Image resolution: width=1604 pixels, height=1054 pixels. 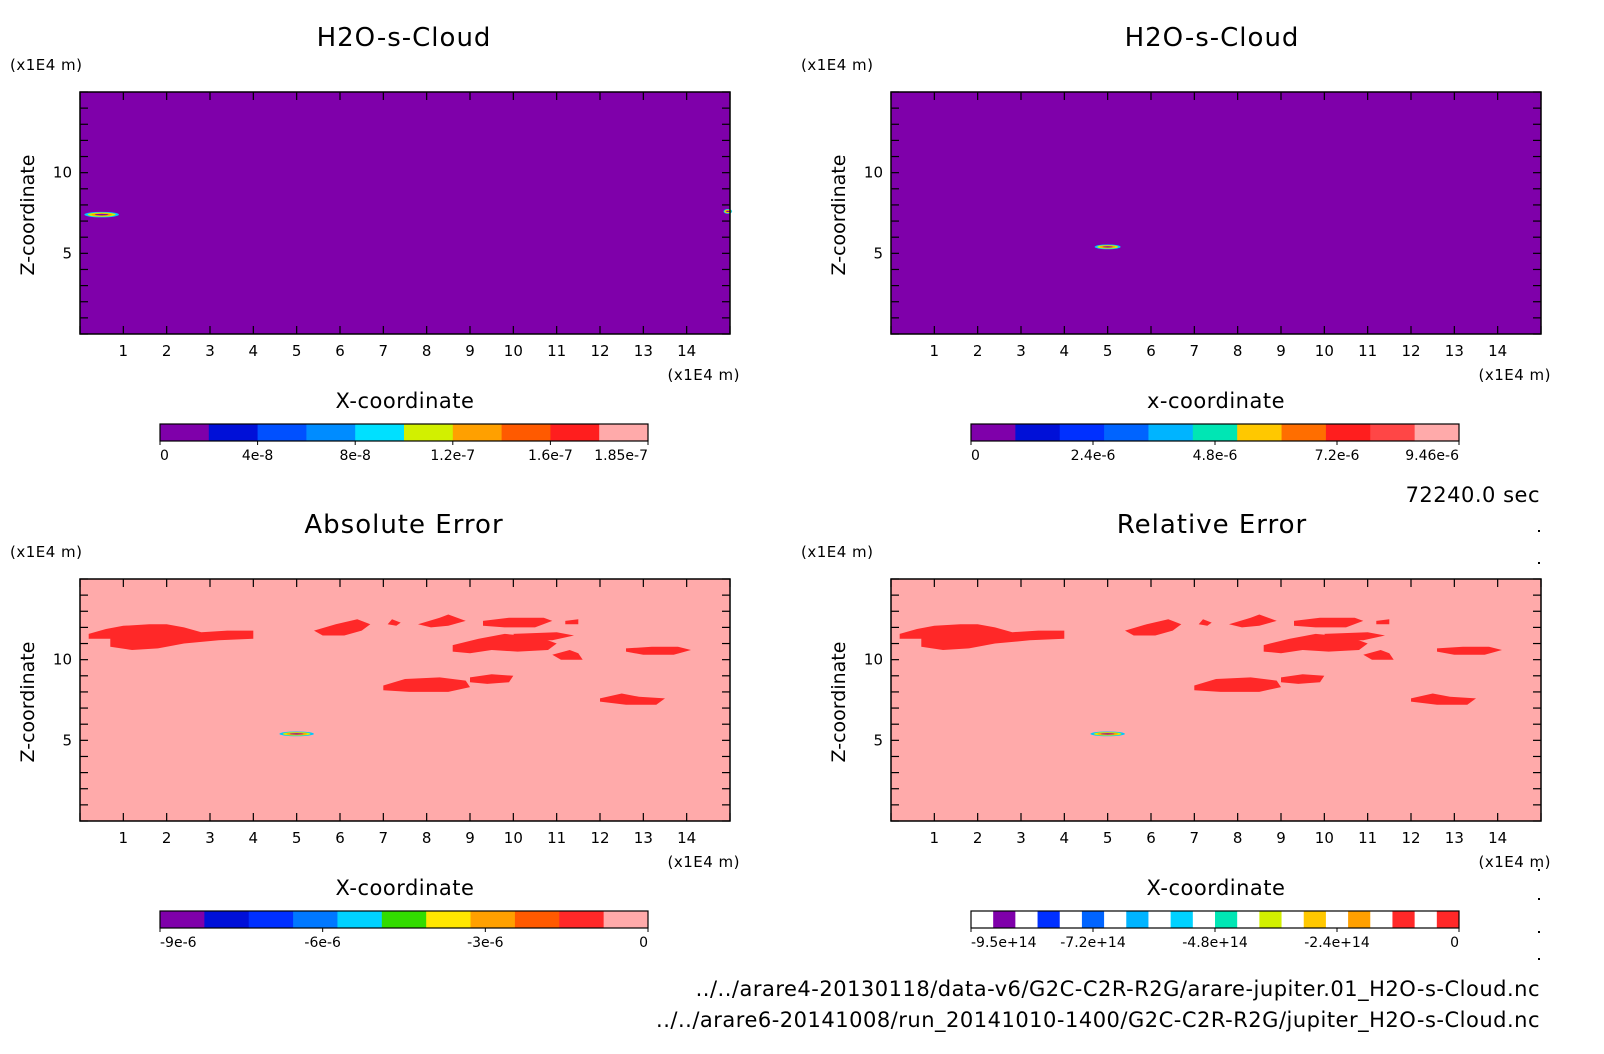 I want to click on colorbar-label: 4.8e-6, so click(x=1215, y=456).